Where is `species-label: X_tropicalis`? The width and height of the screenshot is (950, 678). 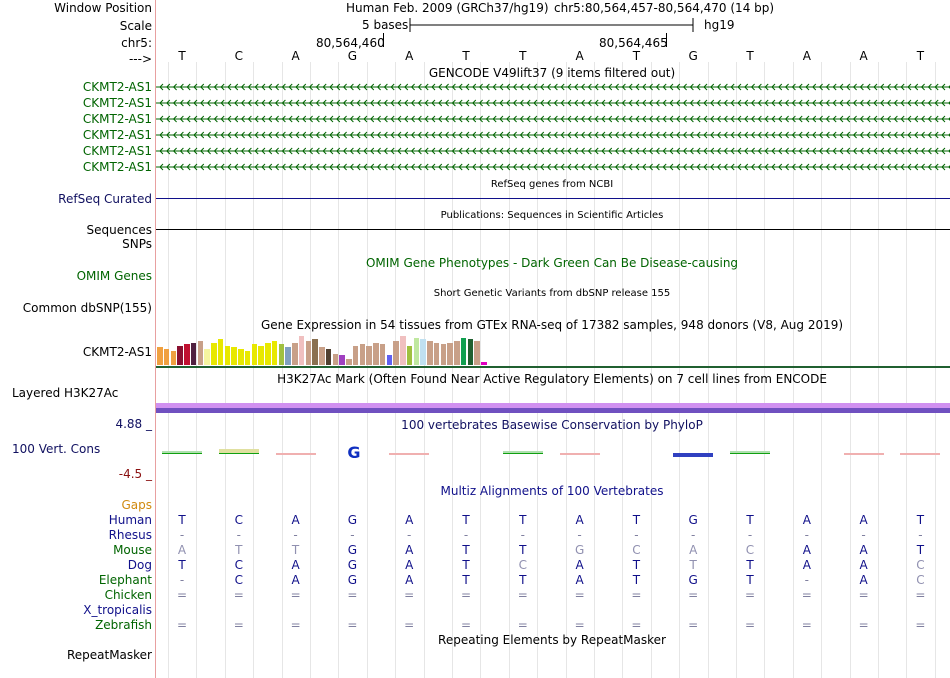
species-label: X_tropicalis is located at coordinates (117, 610).